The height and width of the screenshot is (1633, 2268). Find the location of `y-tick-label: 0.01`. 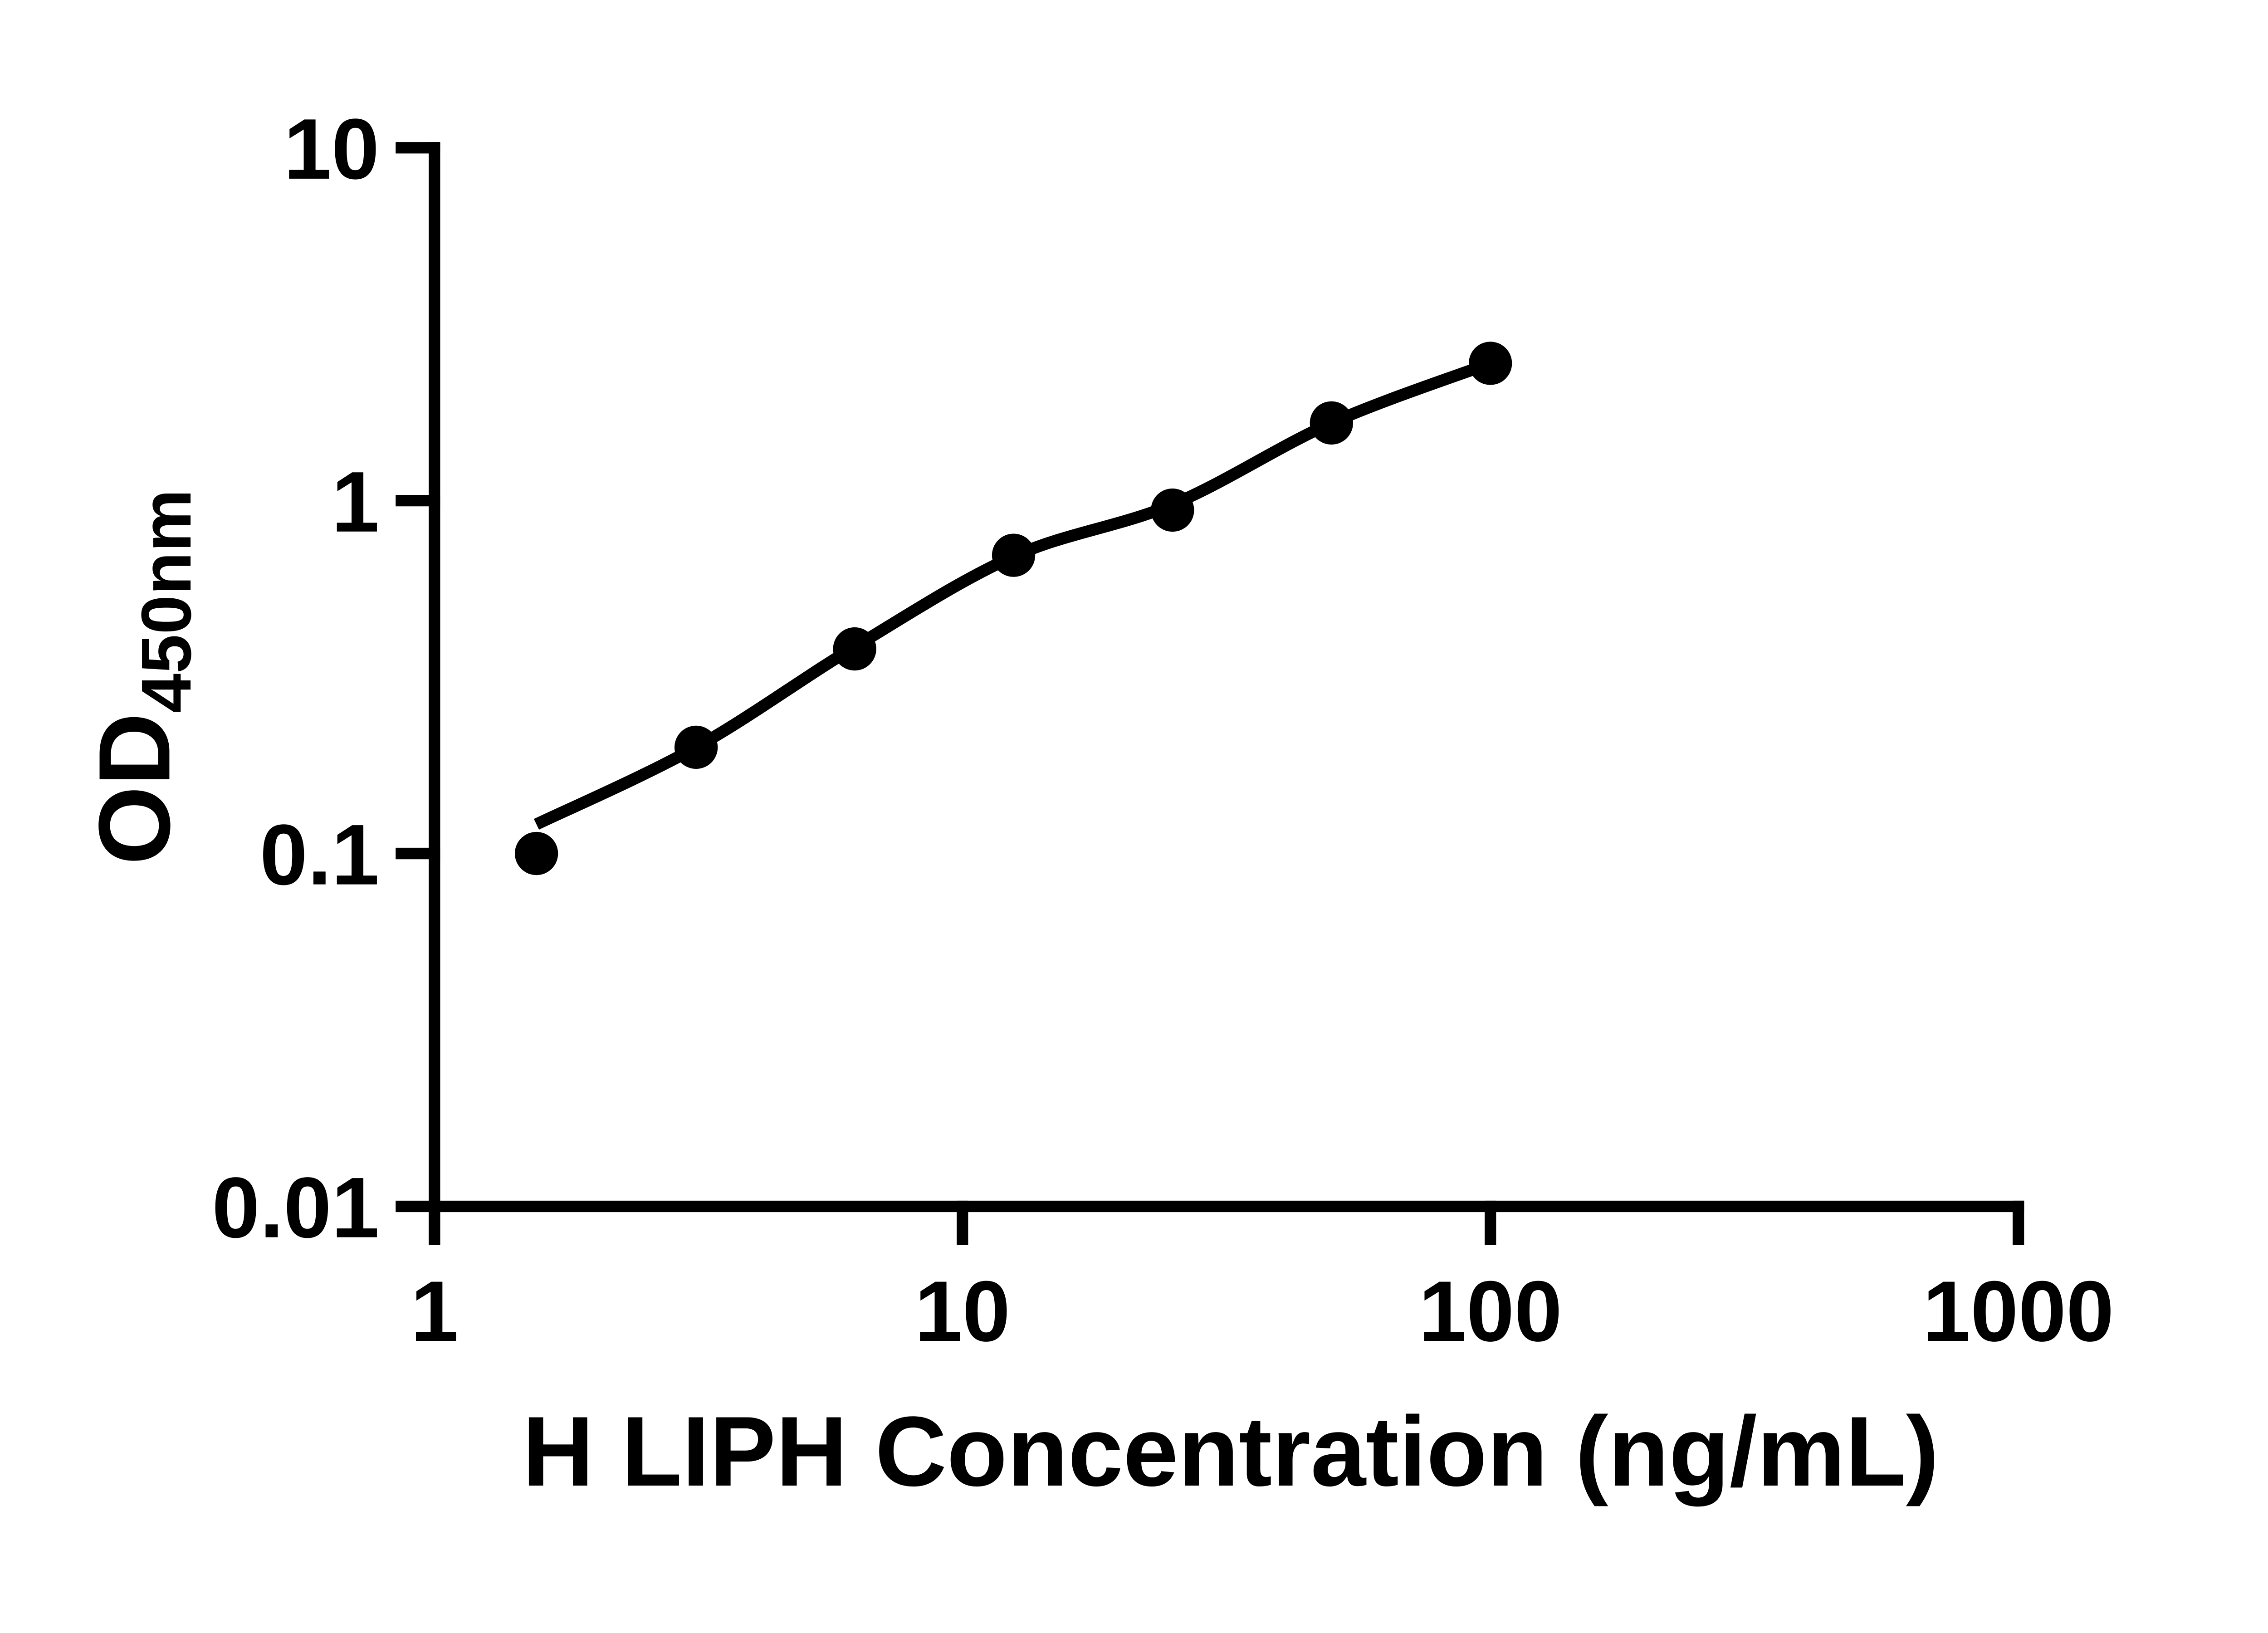

y-tick-label: 0.01 is located at coordinates (296, 1208).